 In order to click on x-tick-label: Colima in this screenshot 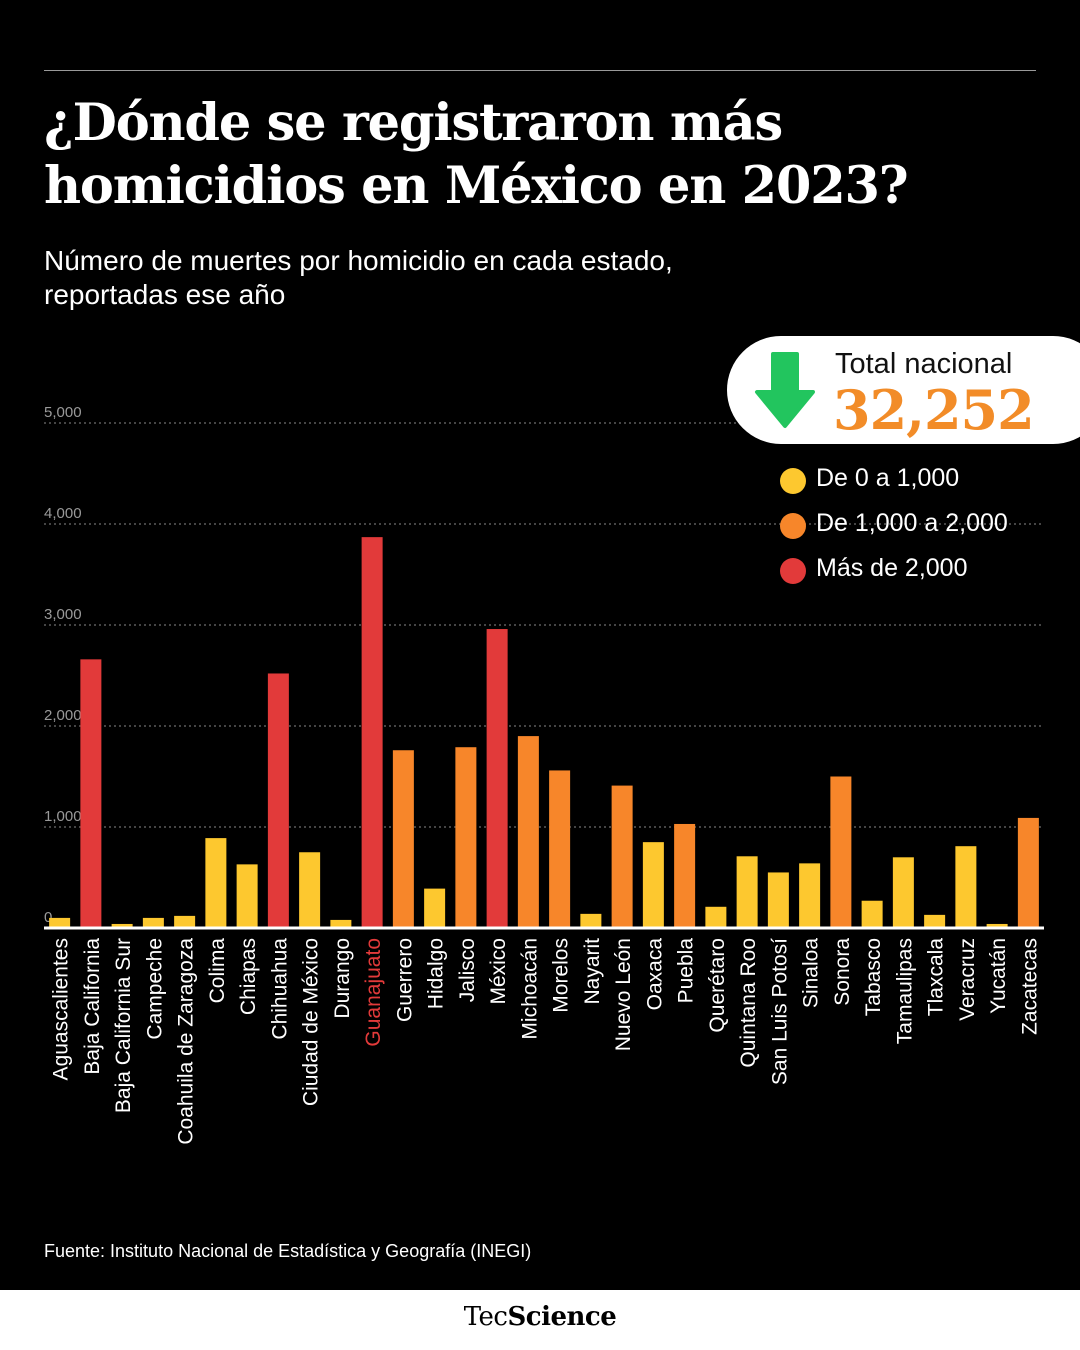, I will do `click(217, 971)`.